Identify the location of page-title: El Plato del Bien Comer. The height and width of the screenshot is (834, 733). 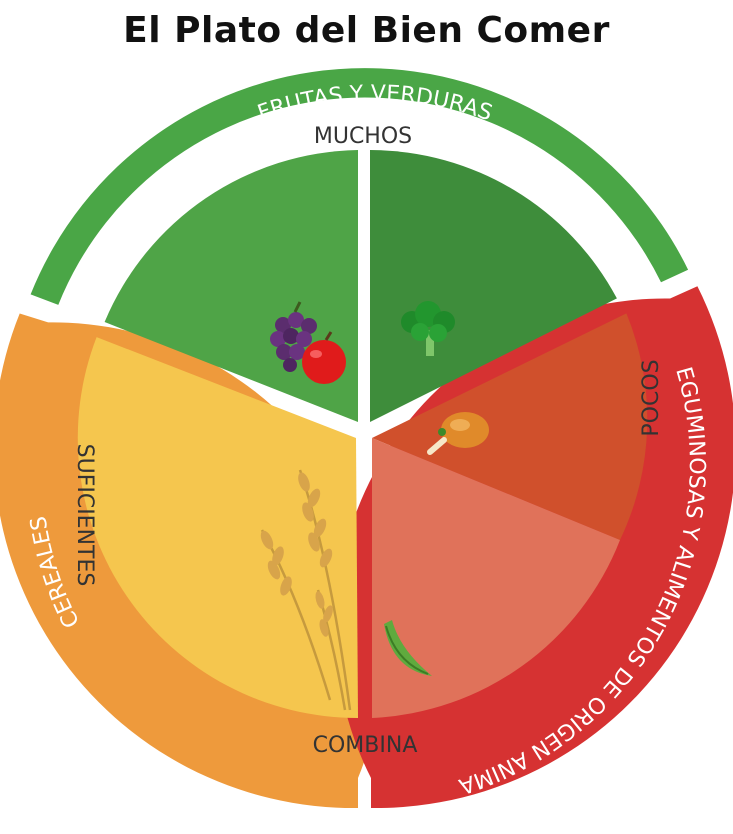
(366, 30).